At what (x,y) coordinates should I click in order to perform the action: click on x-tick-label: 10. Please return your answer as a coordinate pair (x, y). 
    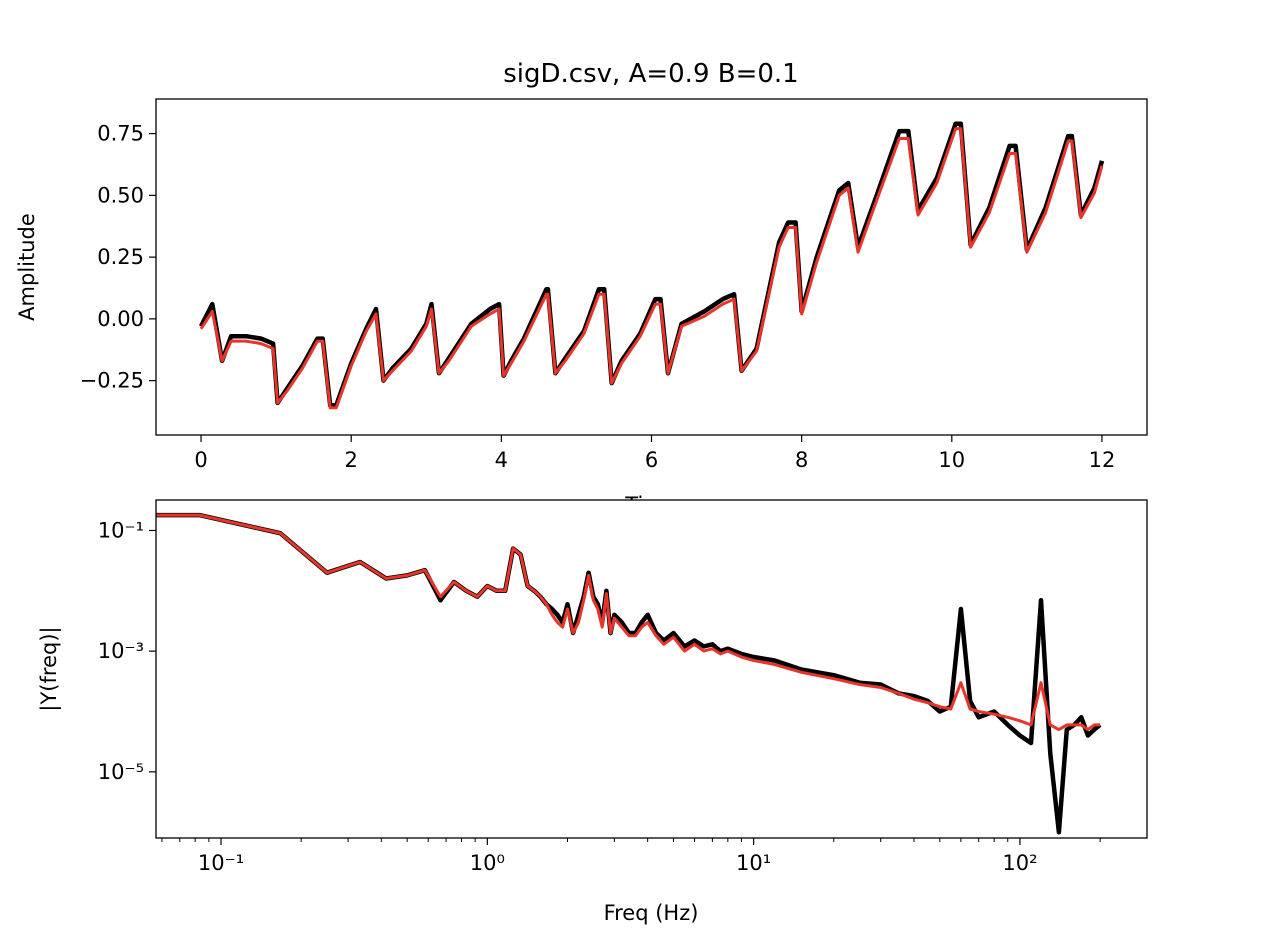
    Looking at the image, I should click on (951, 460).